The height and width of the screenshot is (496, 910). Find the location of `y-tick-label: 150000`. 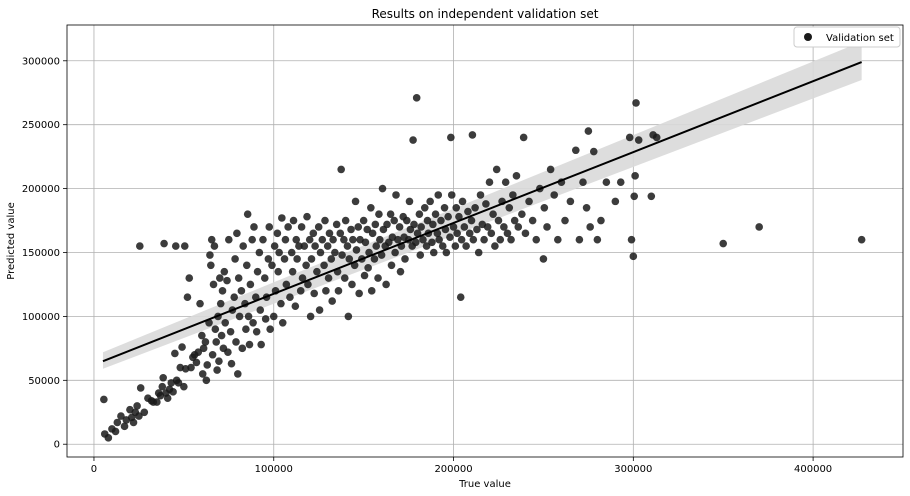

y-tick-label: 150000 is located at coordinates (41, 253).